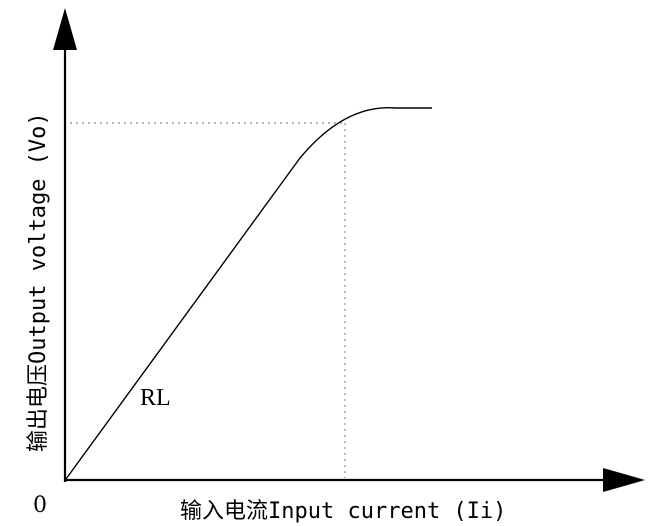 This screenshot has width=650, height=526. Describe the element at coordinates (624, 480) in the screenshot. I see `x-axis-arrow` at that location.